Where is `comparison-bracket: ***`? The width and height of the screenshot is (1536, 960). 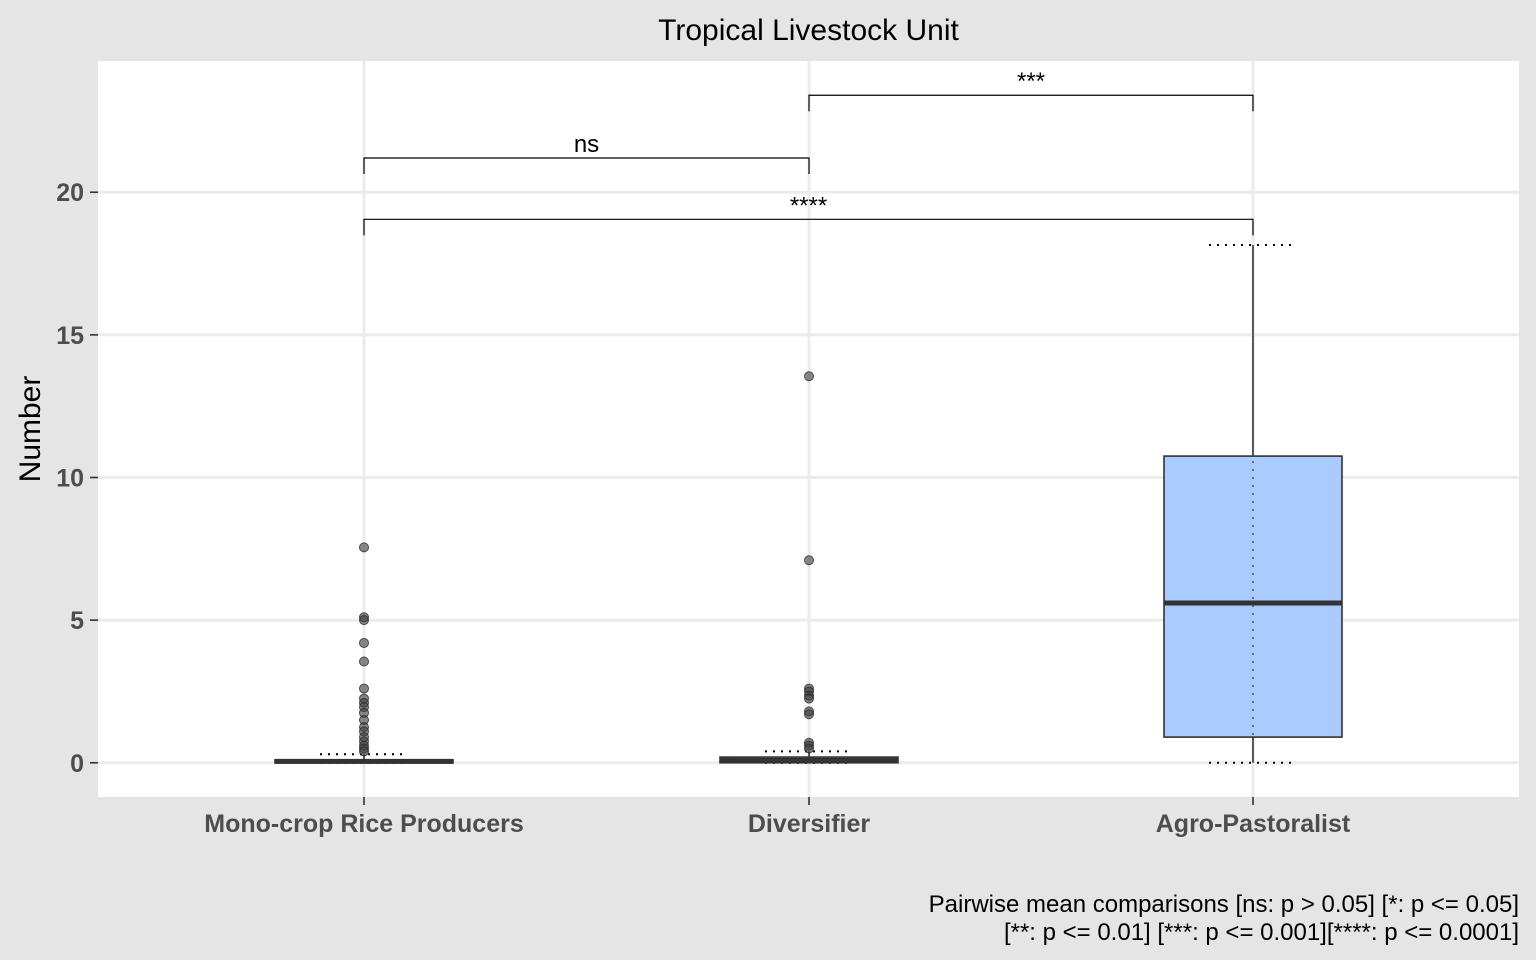
comparison-bracket: *** is located at coordinates (1031, 90).